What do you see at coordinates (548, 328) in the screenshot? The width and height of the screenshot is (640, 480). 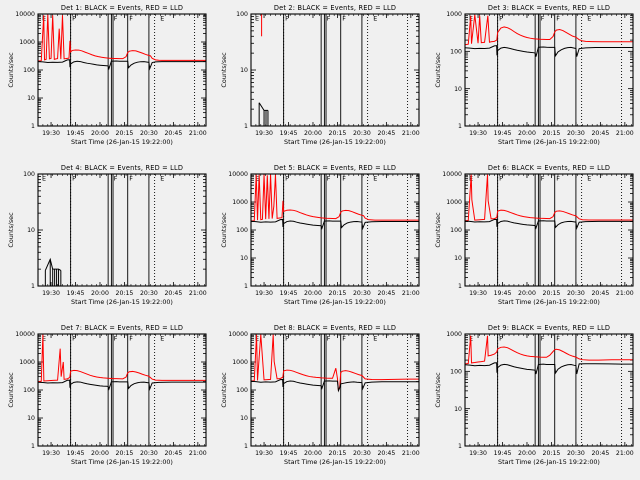 I see `panel-title: Det 9: BLACK = Events, RED = LLD` at bounding box center [548, 328].